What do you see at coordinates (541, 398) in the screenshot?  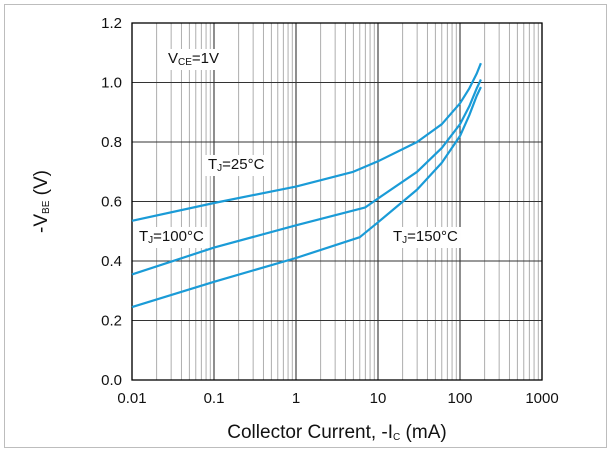 I see `x-tick-label: 1000` at bounding box center [541, 398].